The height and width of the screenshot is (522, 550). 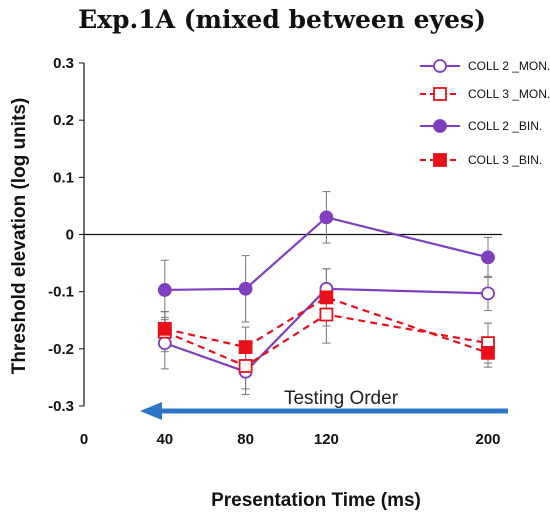 What do you see at coordinates (316, 500) in the screenshot?
I see `x-axis-title: Presentation Time (ms)` at bounding box center [316, 500].